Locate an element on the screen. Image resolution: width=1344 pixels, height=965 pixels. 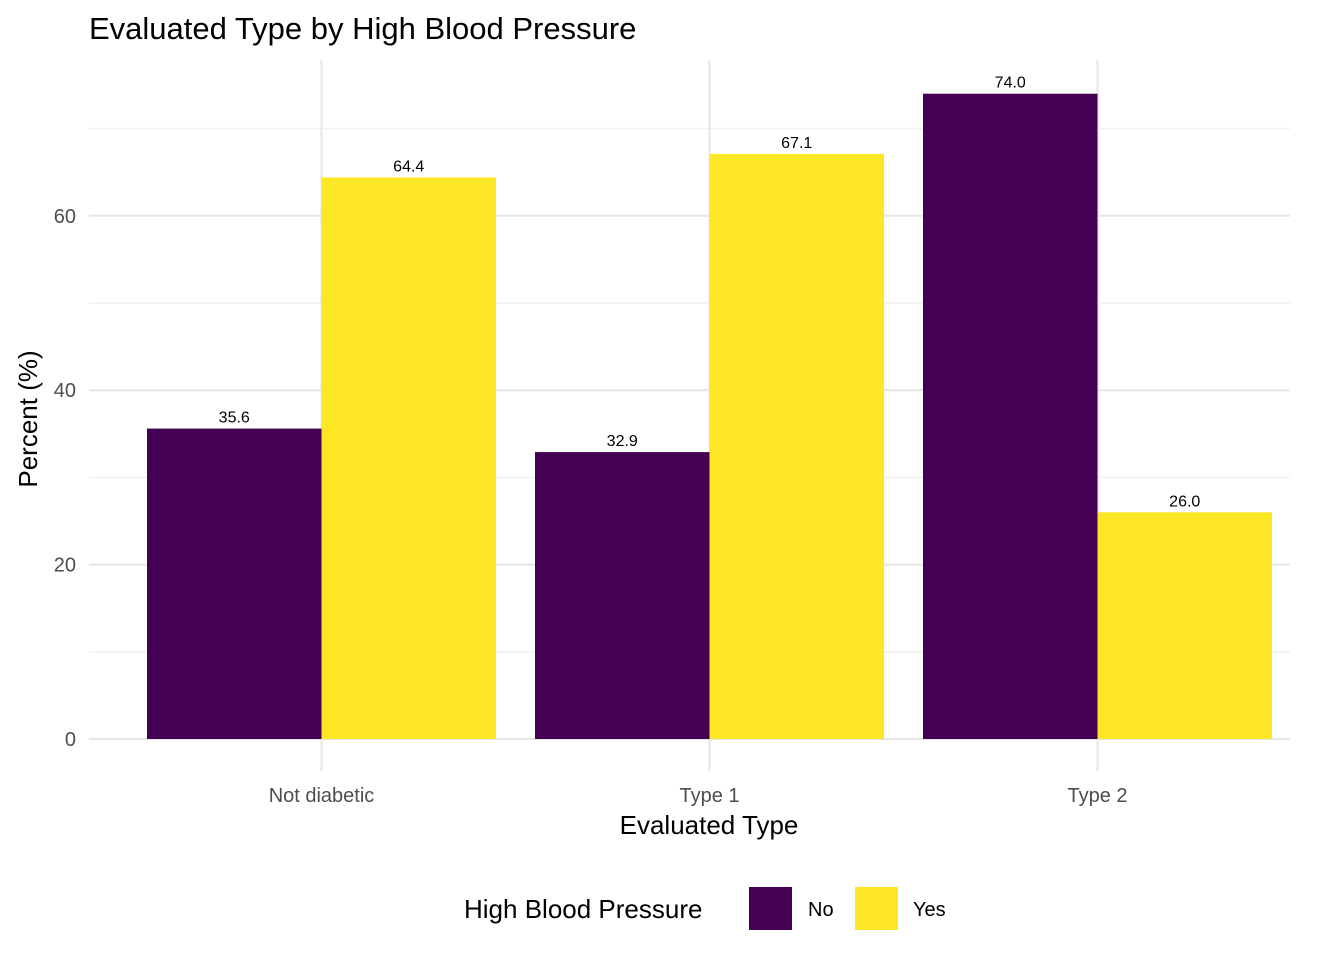
legend: High Blood Pressure No Yes is located at coordinates (705, 908).